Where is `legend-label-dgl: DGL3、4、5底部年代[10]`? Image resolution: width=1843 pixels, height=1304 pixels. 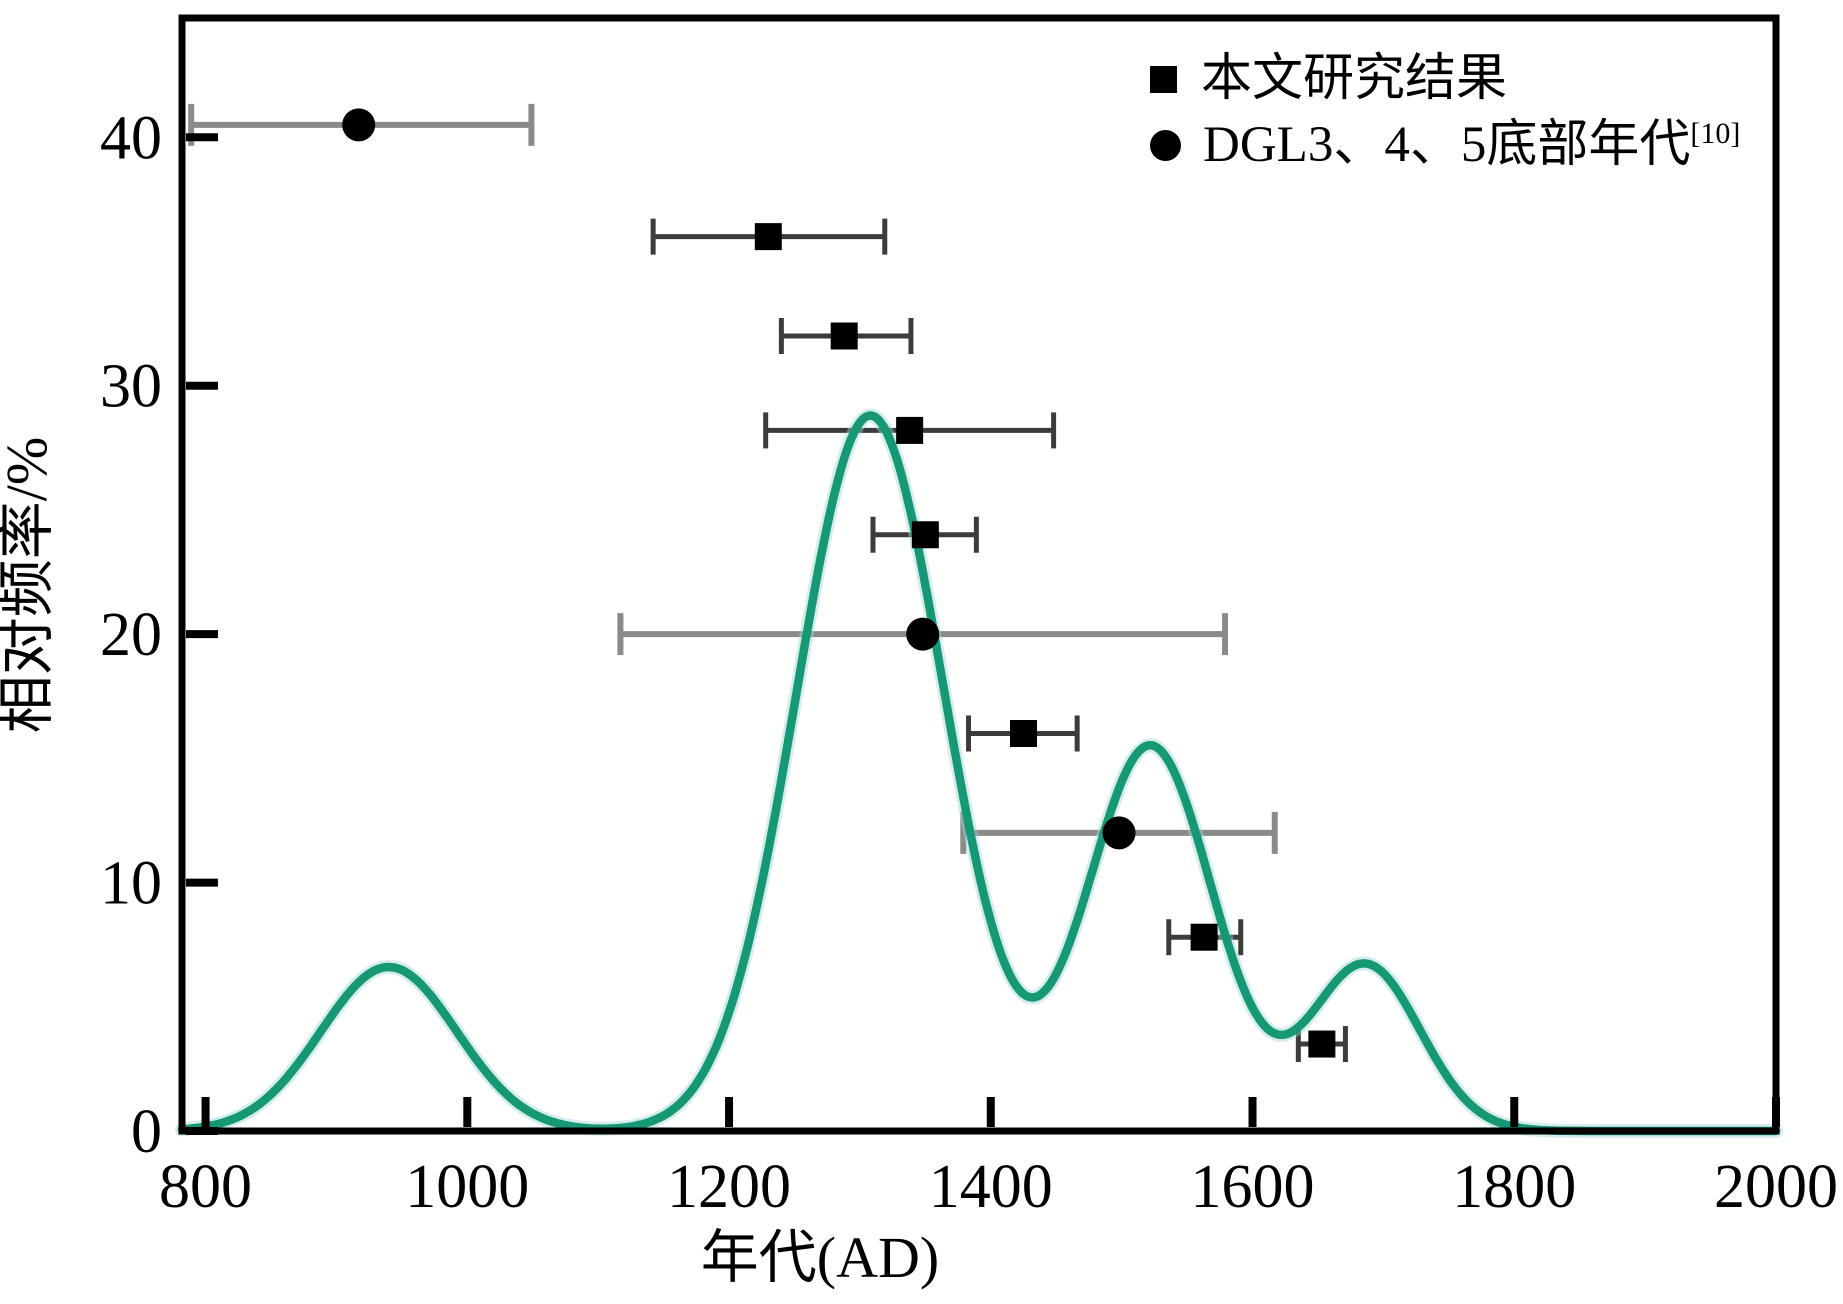 legend-label-dgl: DGL3、4、5底部年代[10] is located at coordinates (1471, 145).